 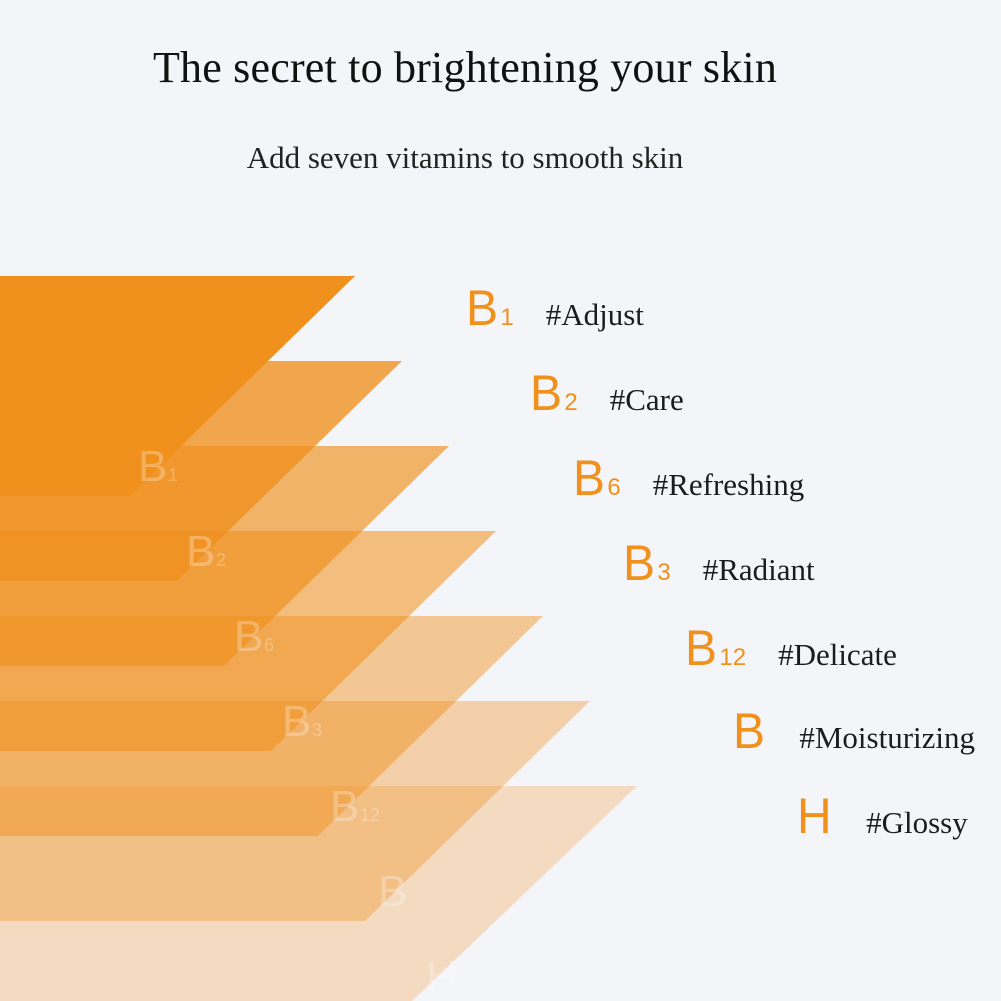 I want to click on vitamin-subscript: 2, so click(x=571, y=402).